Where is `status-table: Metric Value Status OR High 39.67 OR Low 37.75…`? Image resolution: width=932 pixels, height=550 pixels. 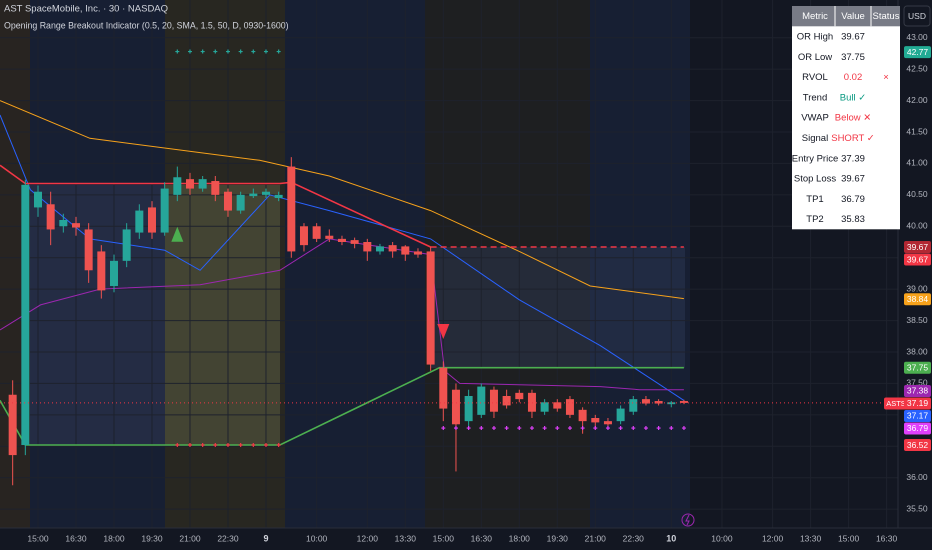
status-table: Metric Value Status OR High 39.67 OR Low 37.75… is located at coordinates (846, 118).